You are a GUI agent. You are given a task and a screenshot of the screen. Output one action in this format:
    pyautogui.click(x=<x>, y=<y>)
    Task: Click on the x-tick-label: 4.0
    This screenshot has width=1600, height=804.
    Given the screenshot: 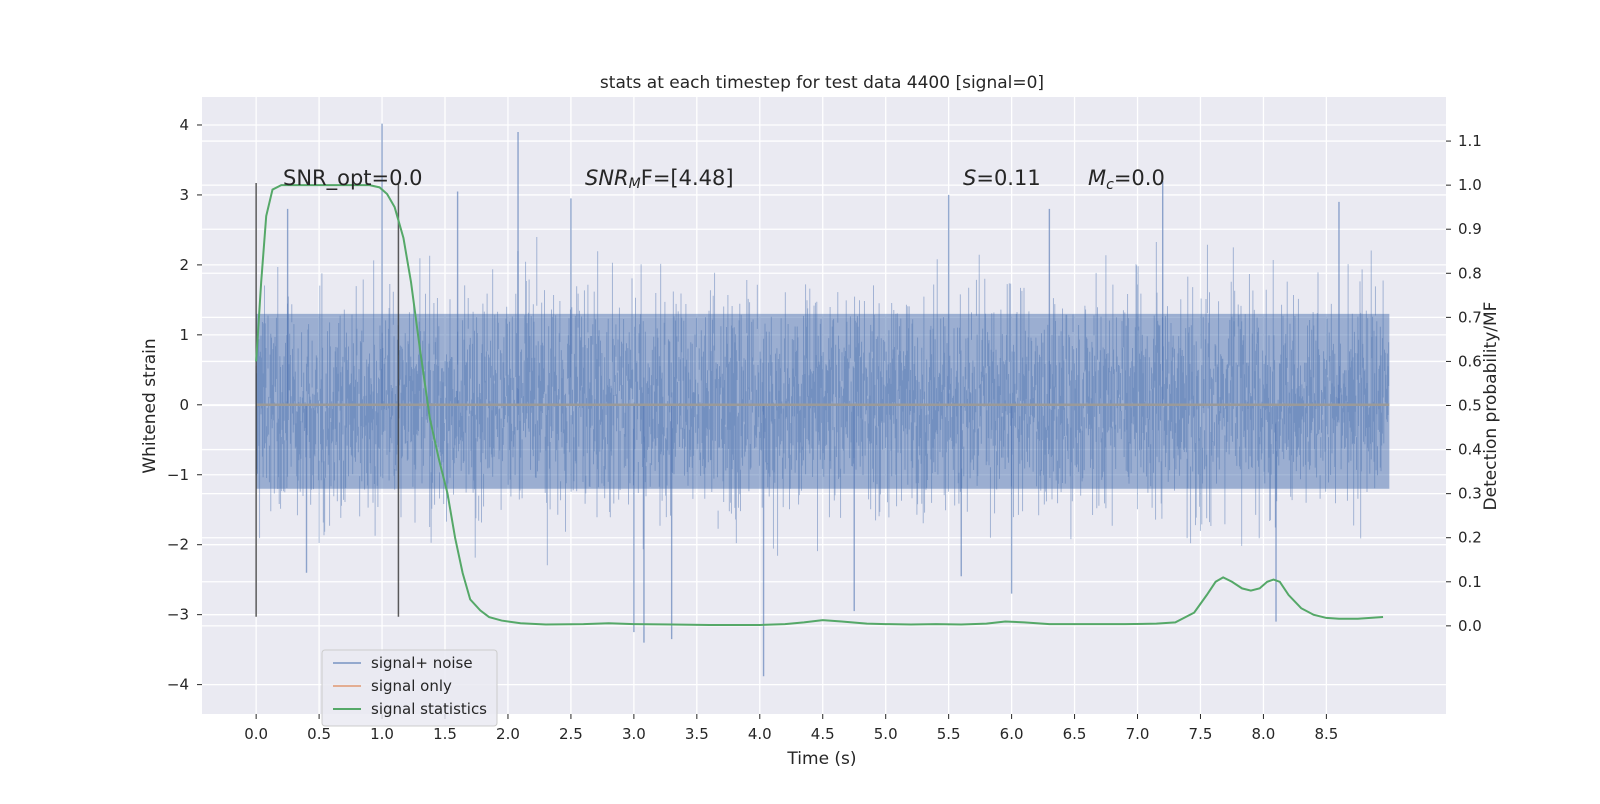 What is the action you would take?
    pyautogui.click(x=760, y=734)
    